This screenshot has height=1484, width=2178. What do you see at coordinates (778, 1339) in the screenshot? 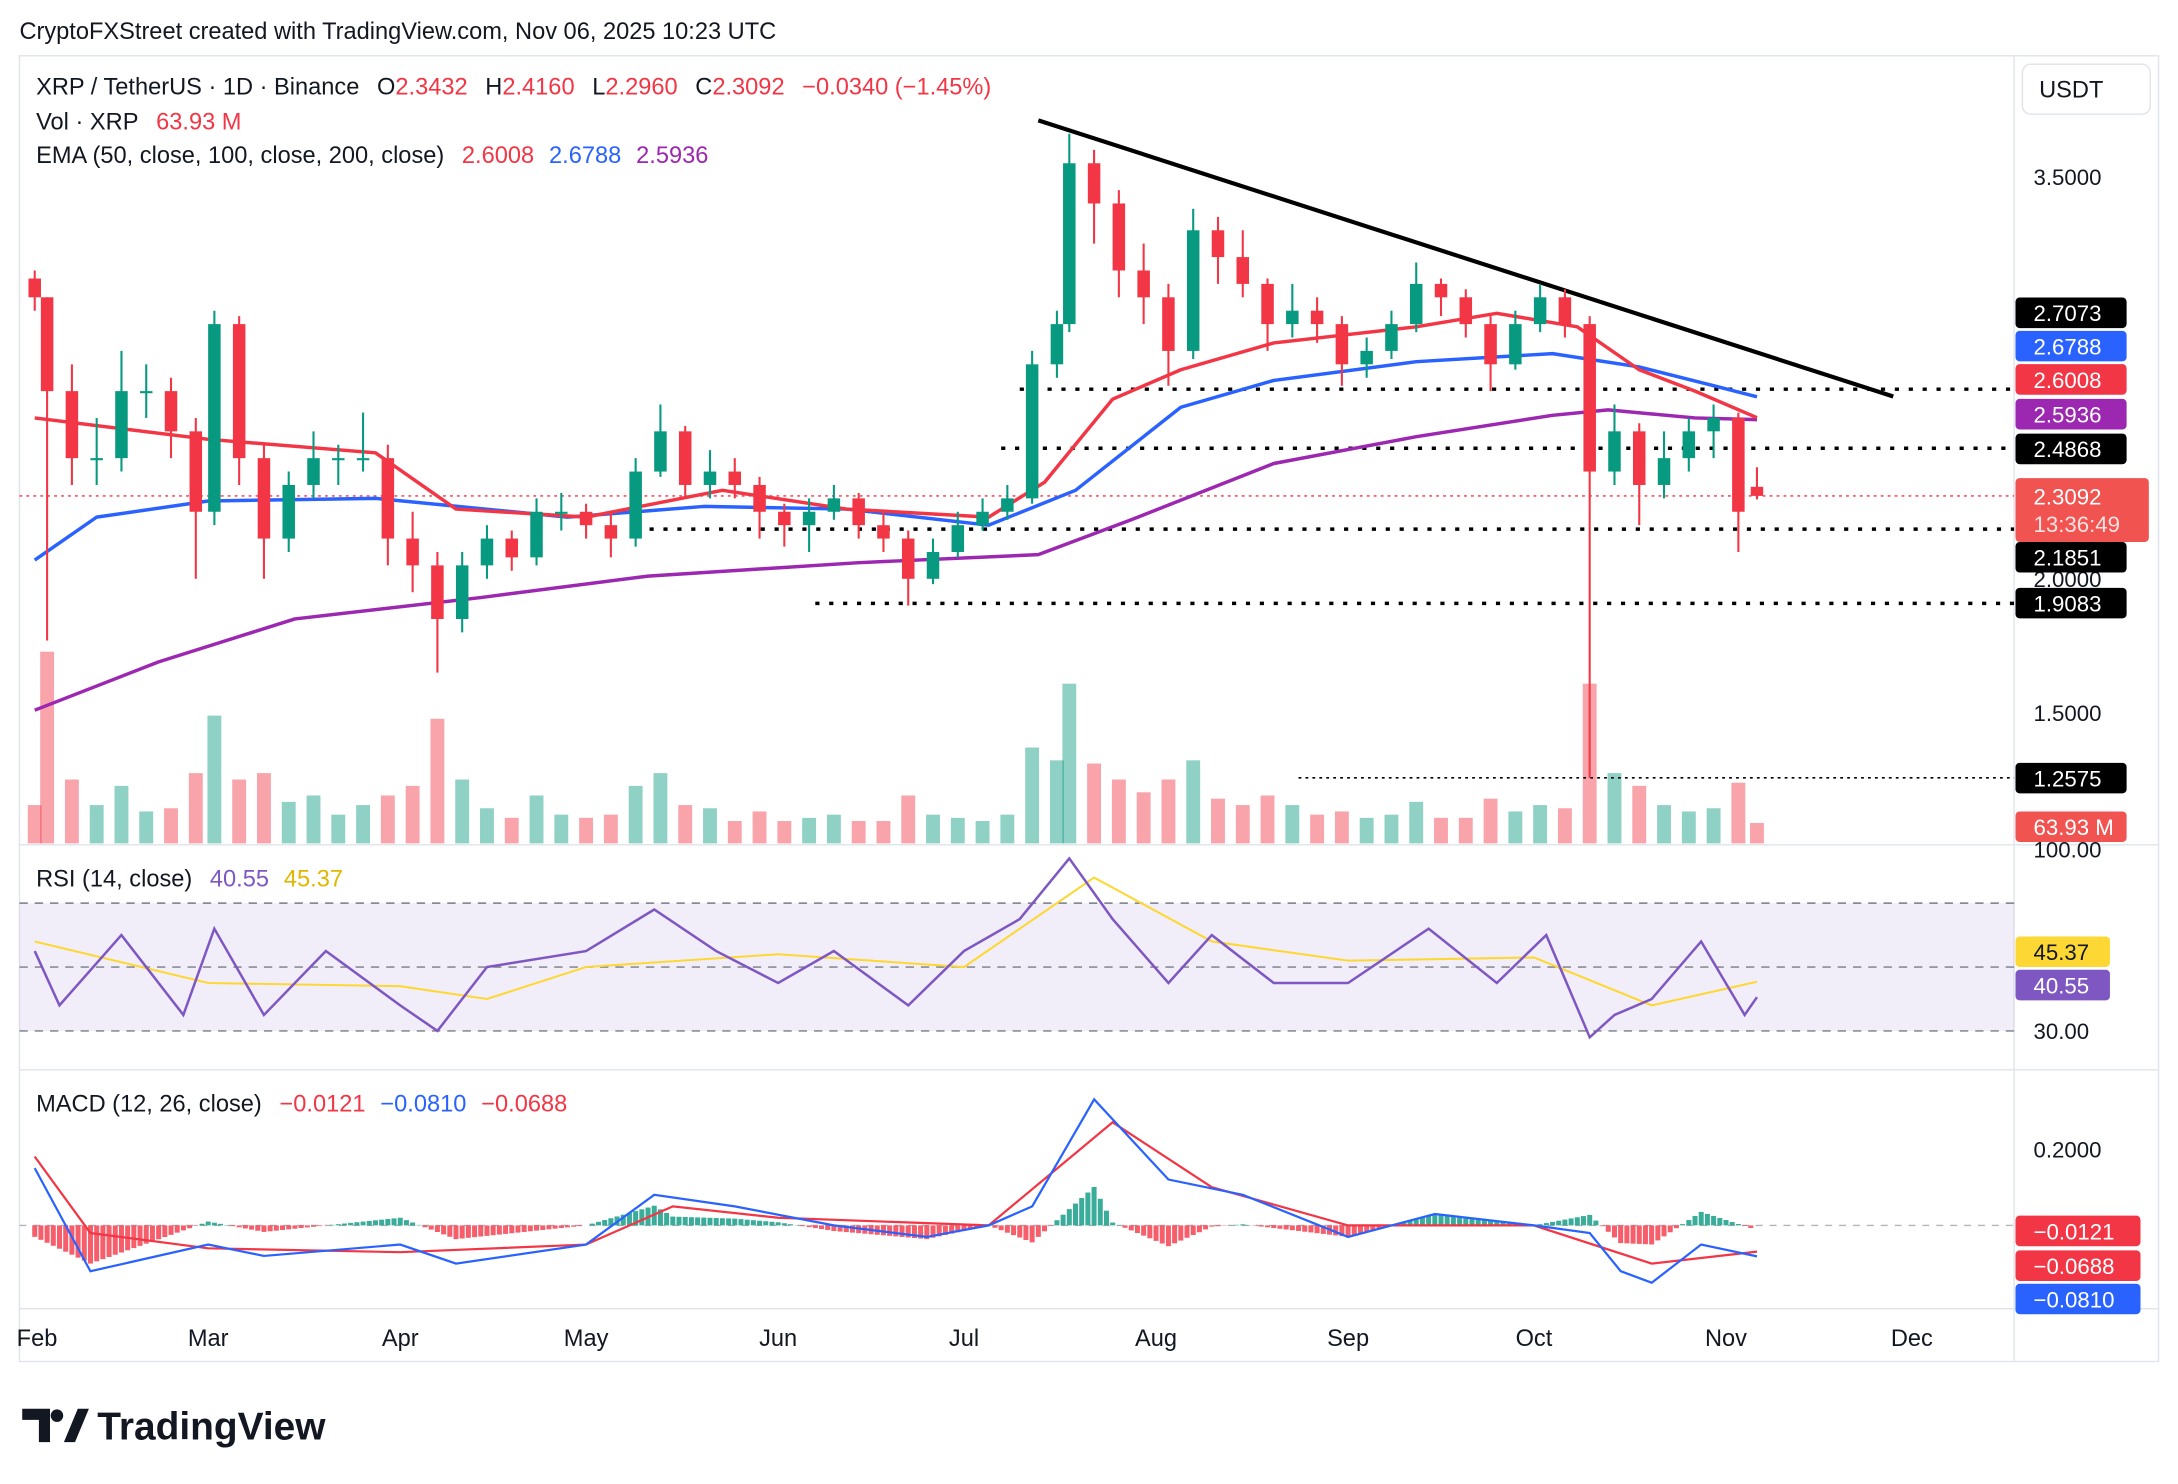
I see `time-tick-label: Jun` at bounding box center [778, 1339].